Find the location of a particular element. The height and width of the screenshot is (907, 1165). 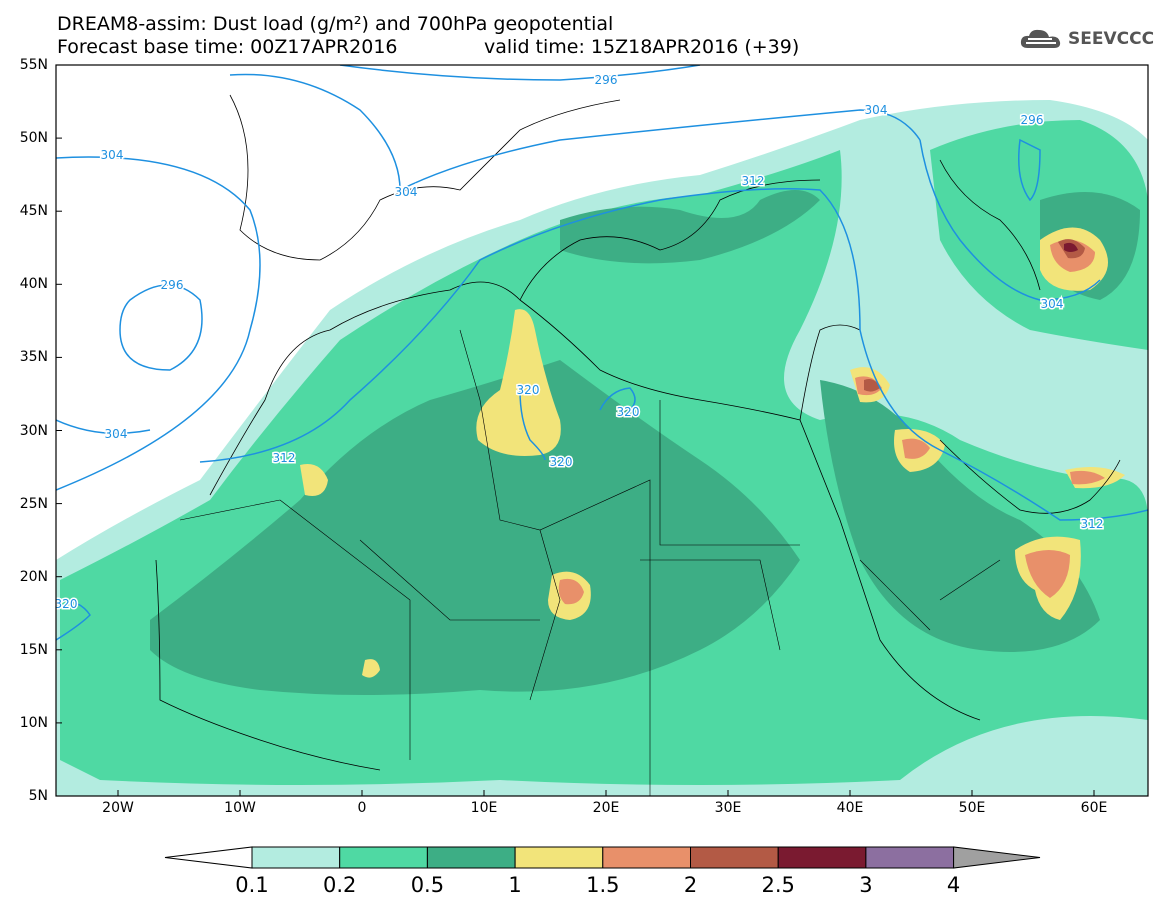

contour-label-304-sw: 304 is located at coordinates (116, 434).